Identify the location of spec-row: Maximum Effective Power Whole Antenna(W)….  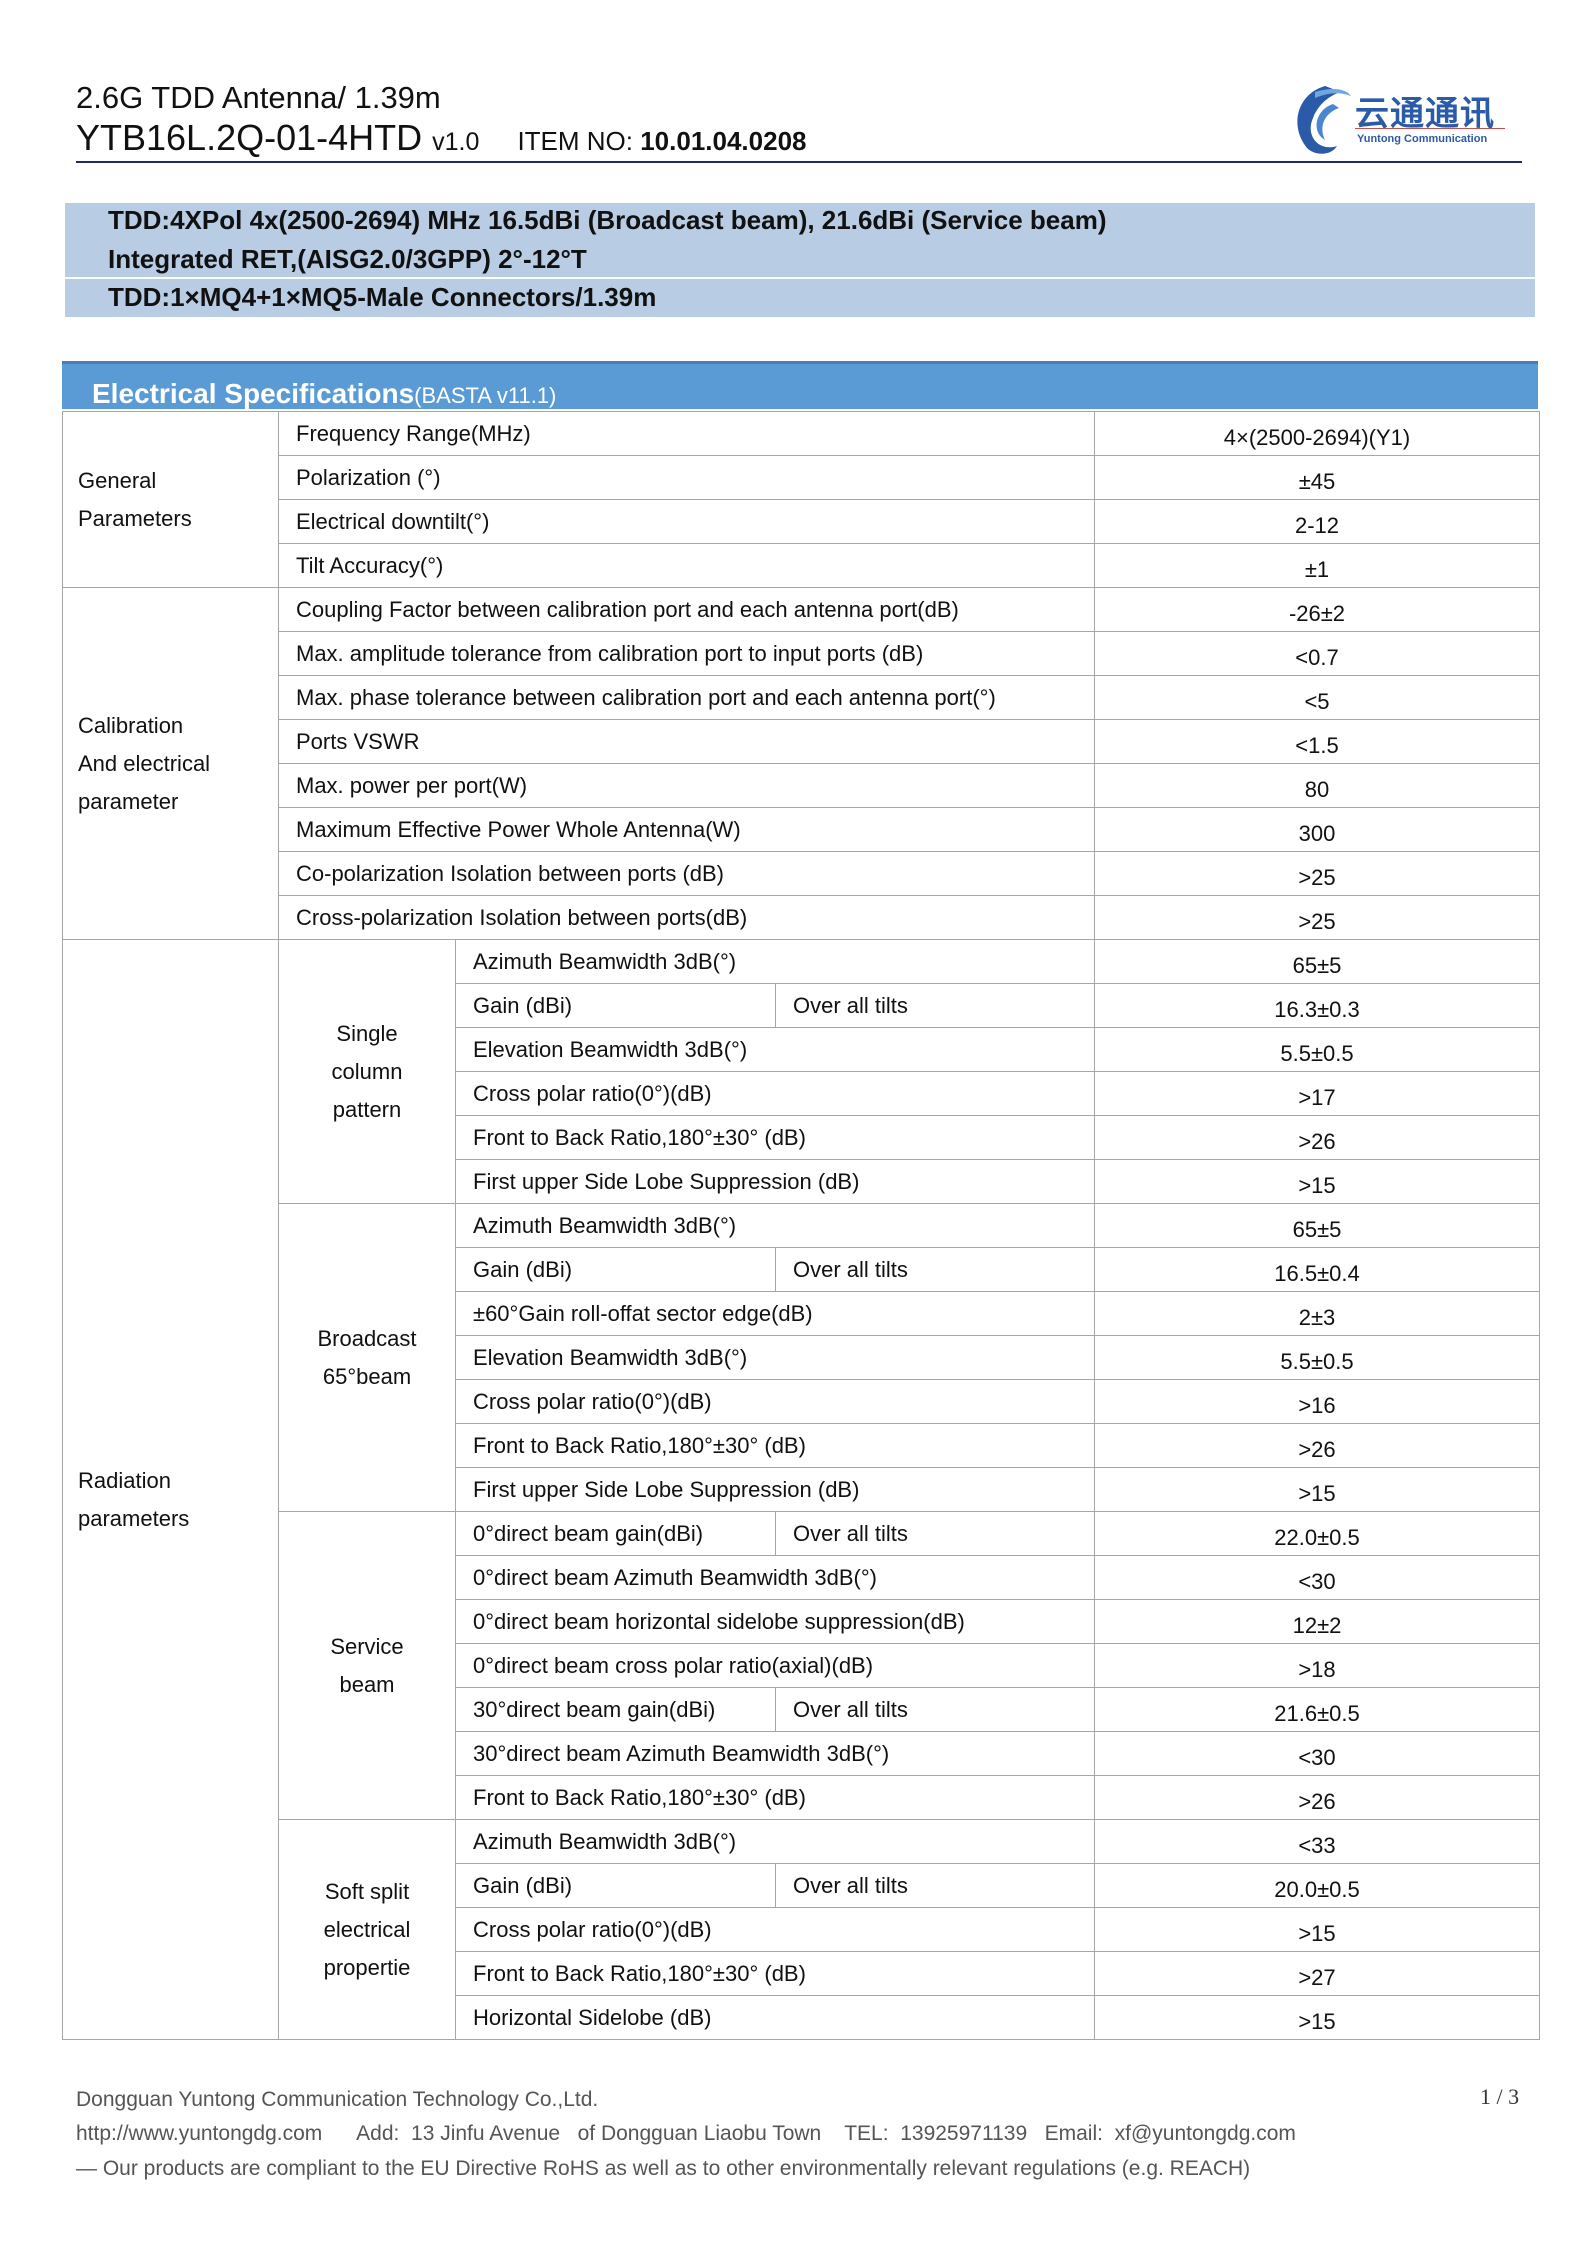
(801, 829).